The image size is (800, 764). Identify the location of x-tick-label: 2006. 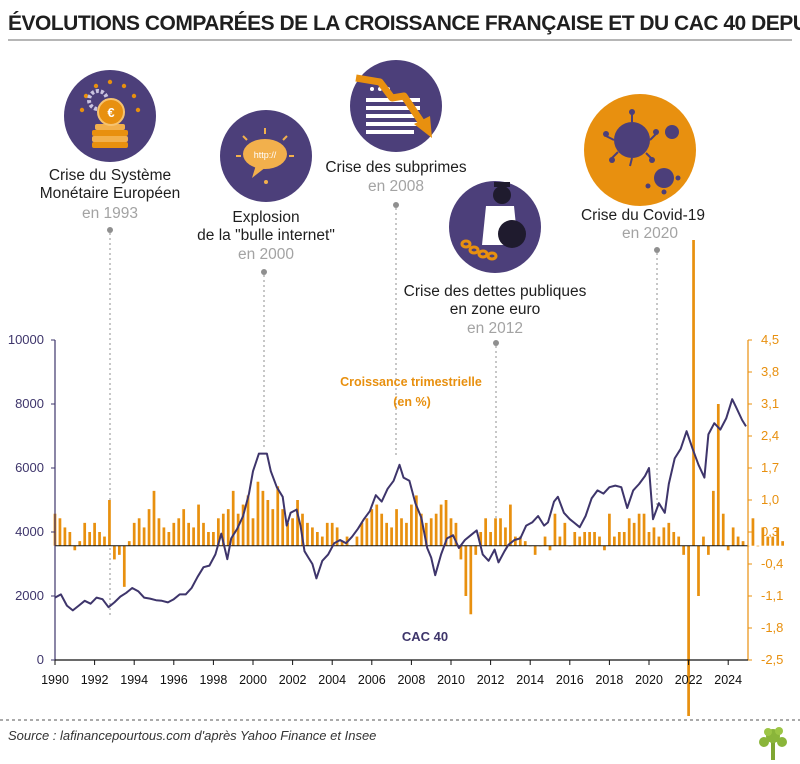
(372, 680).